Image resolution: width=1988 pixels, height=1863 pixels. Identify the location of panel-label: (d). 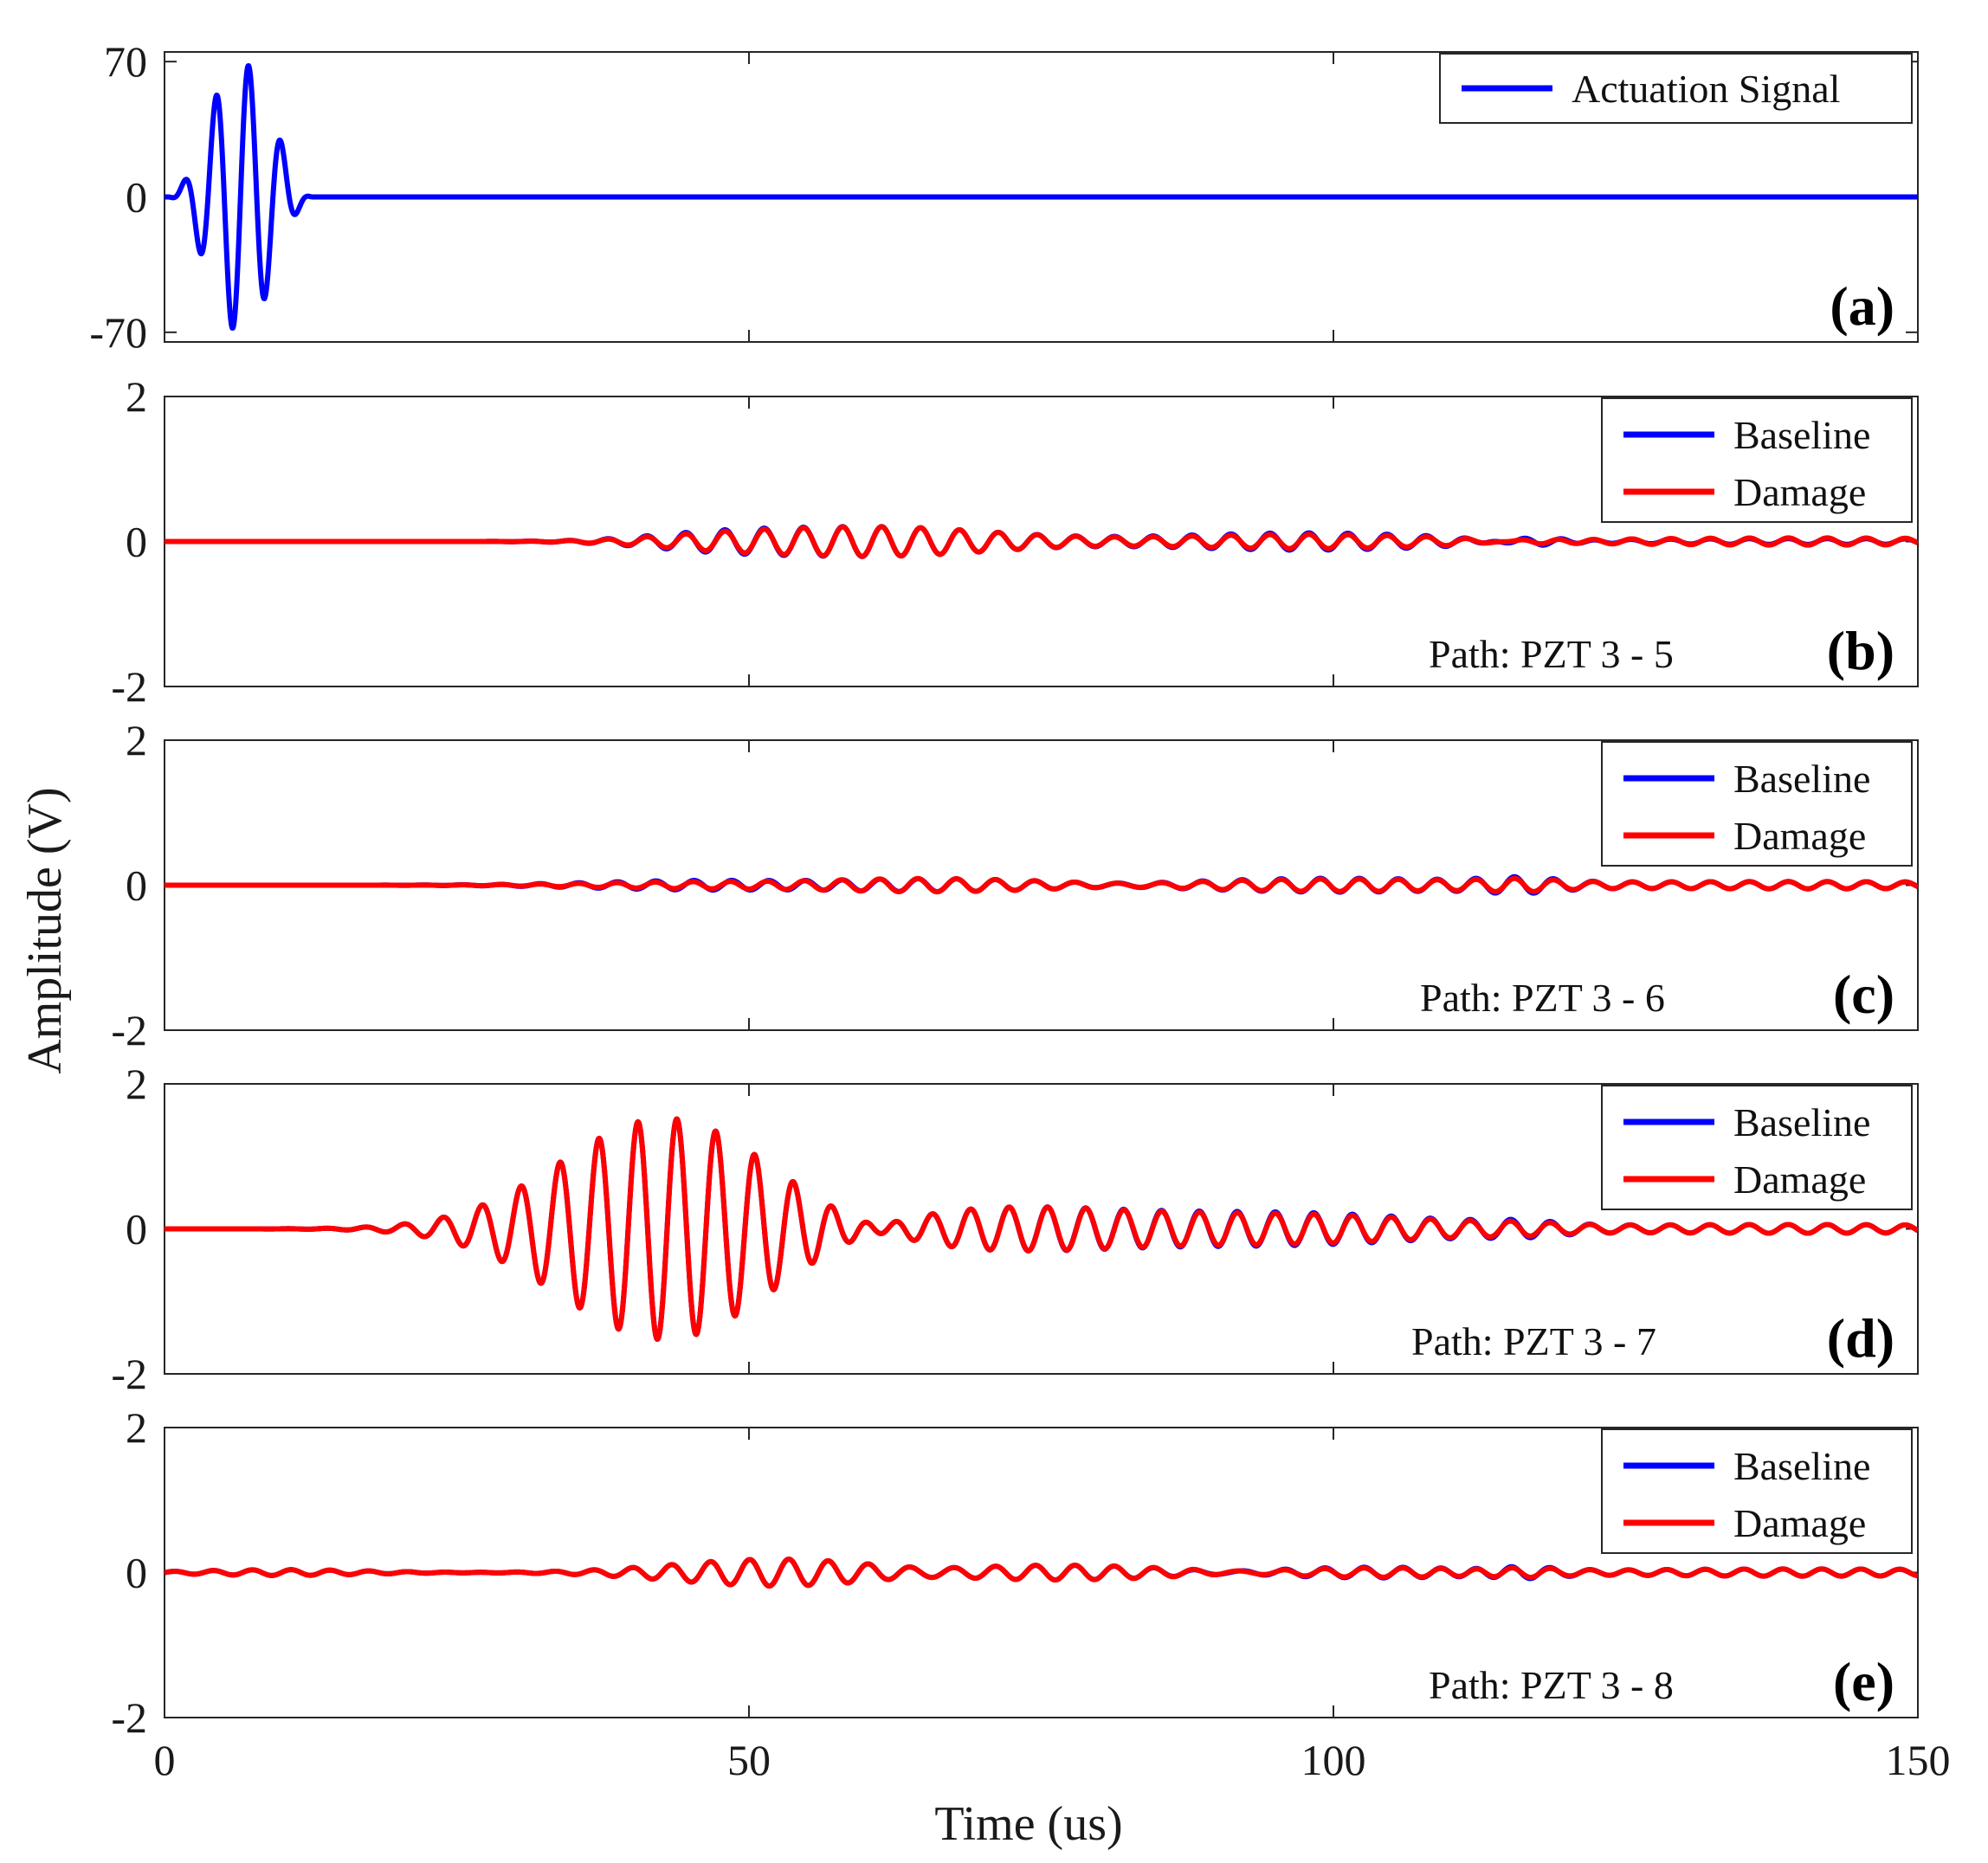
(1860, 1338).